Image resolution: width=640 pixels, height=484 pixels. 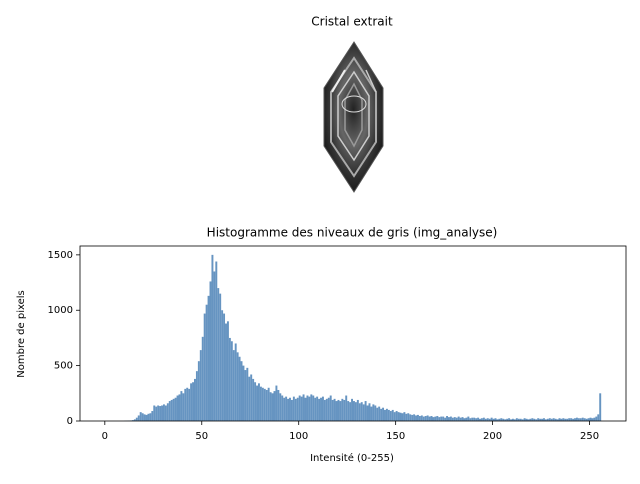 What do you see at coordinates (21, 333) in the screenshot?
I see `y-axis-label: Nombre de pixels` at bounding box center [21, 333].